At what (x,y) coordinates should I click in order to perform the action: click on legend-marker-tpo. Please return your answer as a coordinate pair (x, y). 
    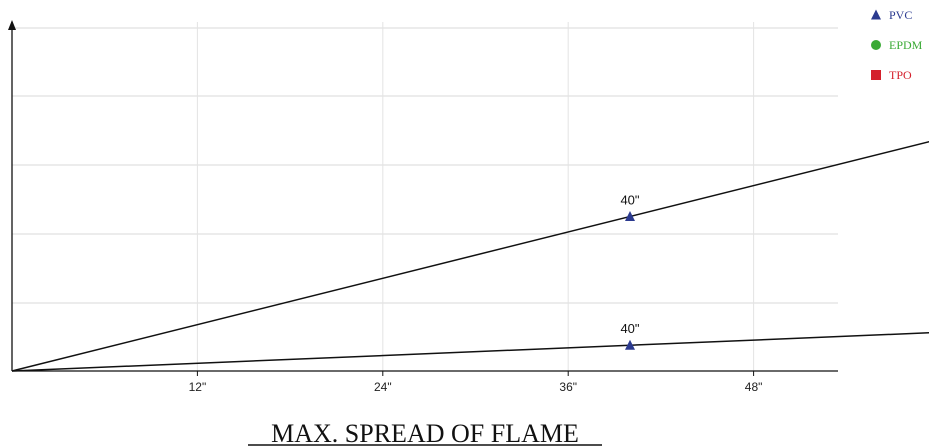
    Looking at the image, I should click on (876, 75).